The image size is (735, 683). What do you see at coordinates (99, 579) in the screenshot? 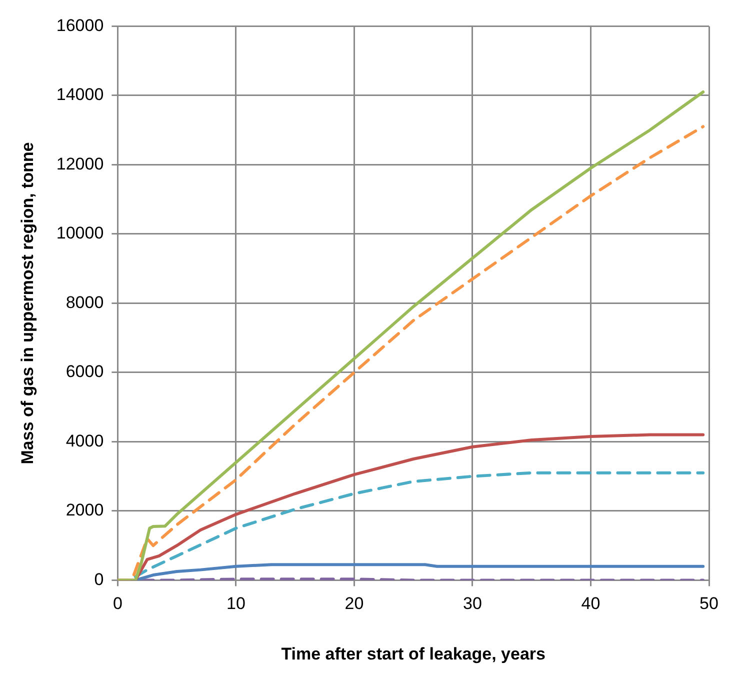
I see `y-tick-label: 0` at bounding box center [99, 579].